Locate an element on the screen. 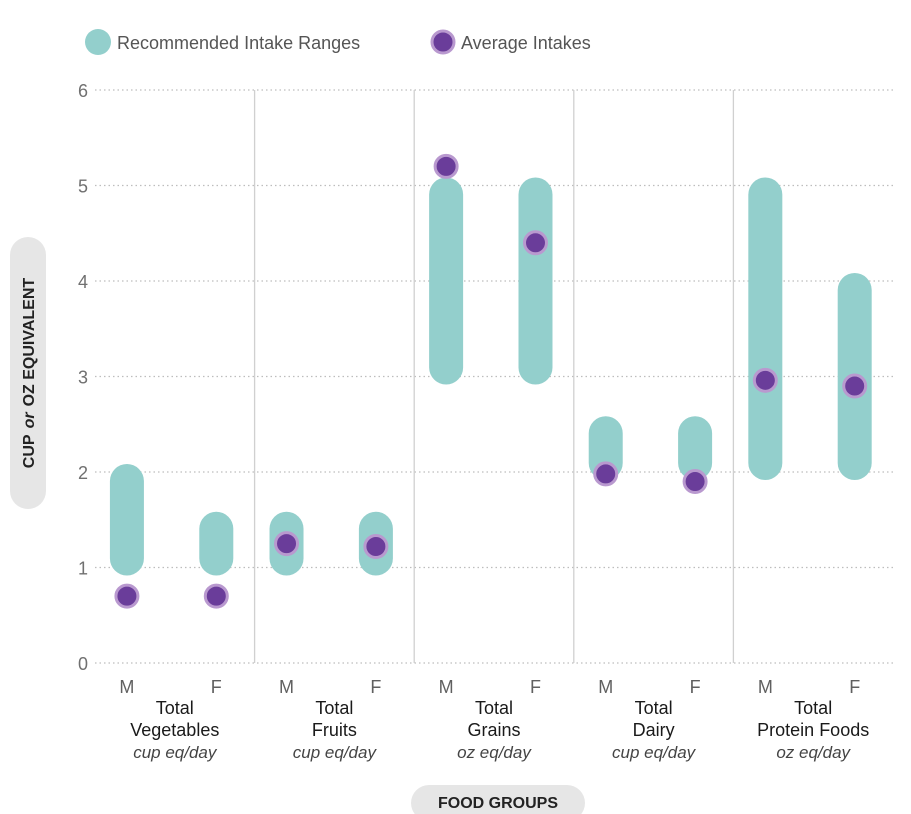 This screenshot has width=911, height=814. group-name-g1-line0: Total is located at coordinates (334, 708).